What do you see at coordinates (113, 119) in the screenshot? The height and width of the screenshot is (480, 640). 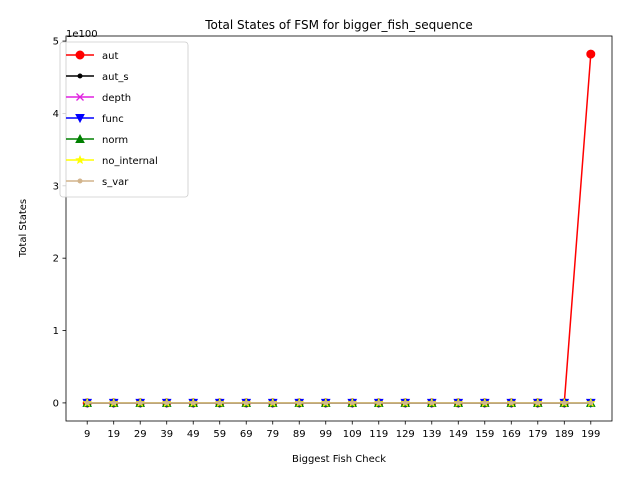 I see `legend-label-func: func` at bounding box center [113, 119].